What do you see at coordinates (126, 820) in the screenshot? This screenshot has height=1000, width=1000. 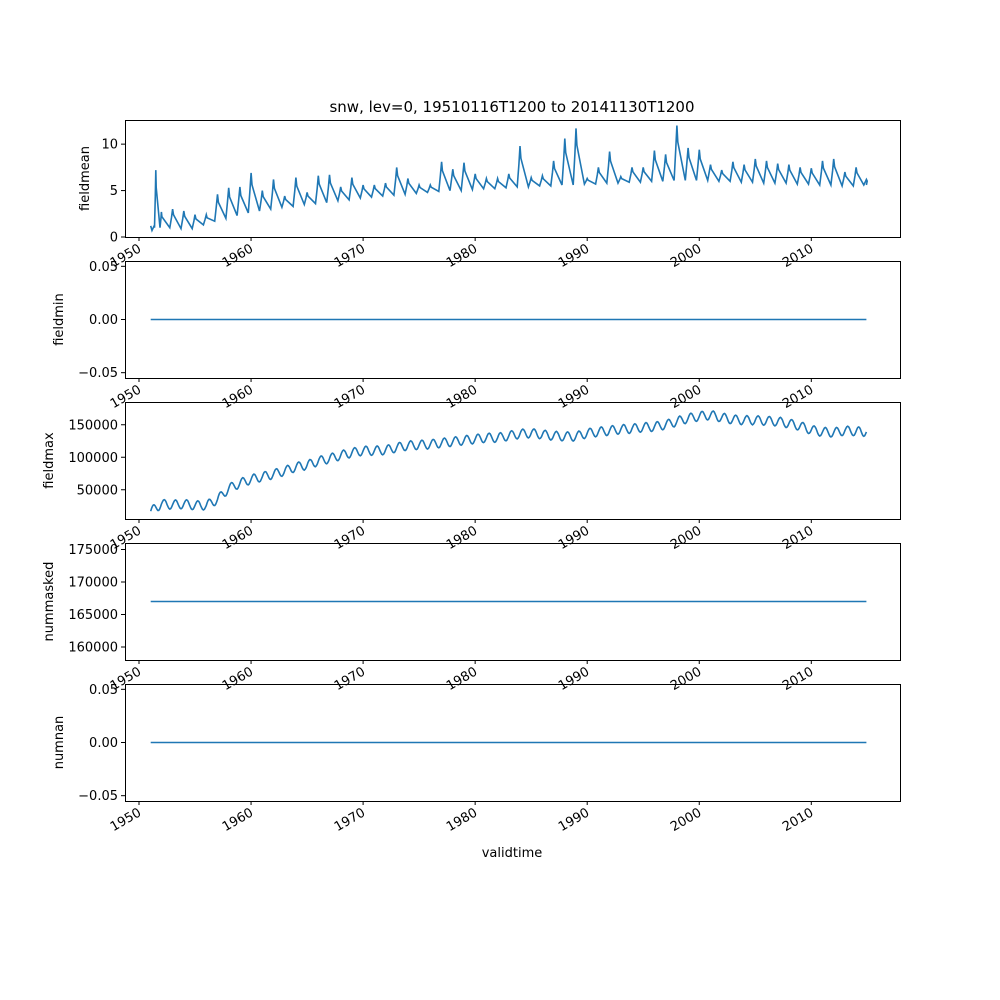 I see `x-tick-label-numnan: 1950` at bounding box center [126, 820].